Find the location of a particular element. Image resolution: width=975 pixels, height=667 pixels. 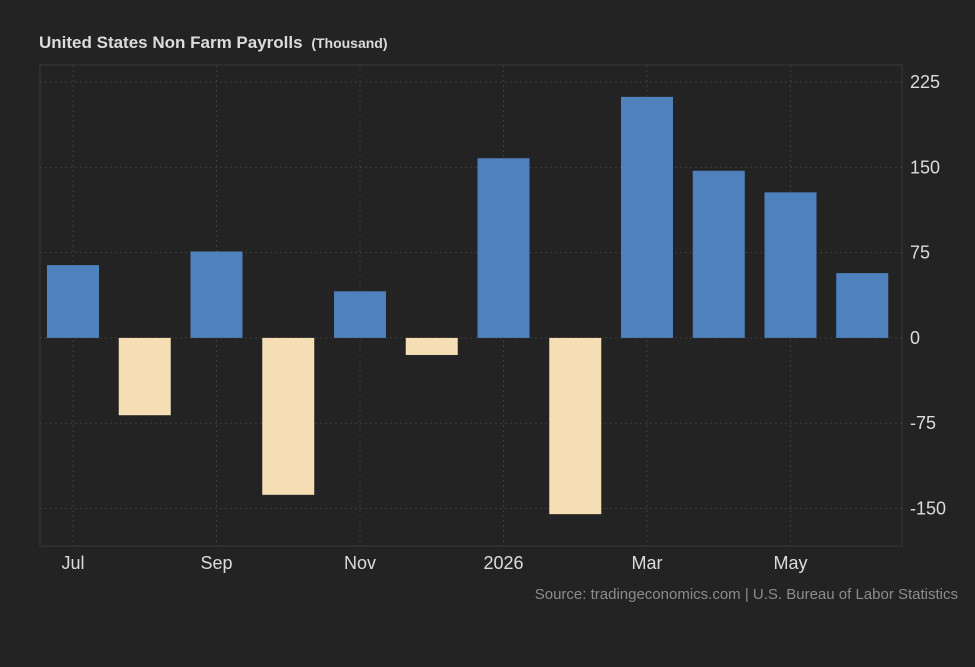

chart-title-text: United States Non Farm Payrolls is located at coordinates (171, 42).